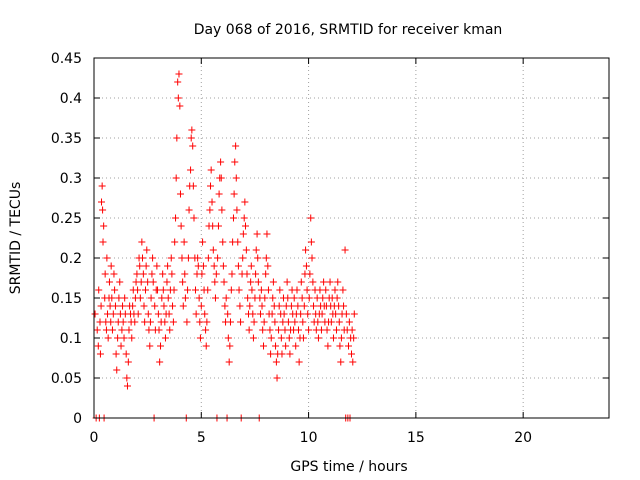 Image resolution: width=640 pixels, height=480 pixels. What do you see at coordinates (71, 179) in the screenshot?
I see `y-tick-label: 0.3` at bounding box center [71, 179].